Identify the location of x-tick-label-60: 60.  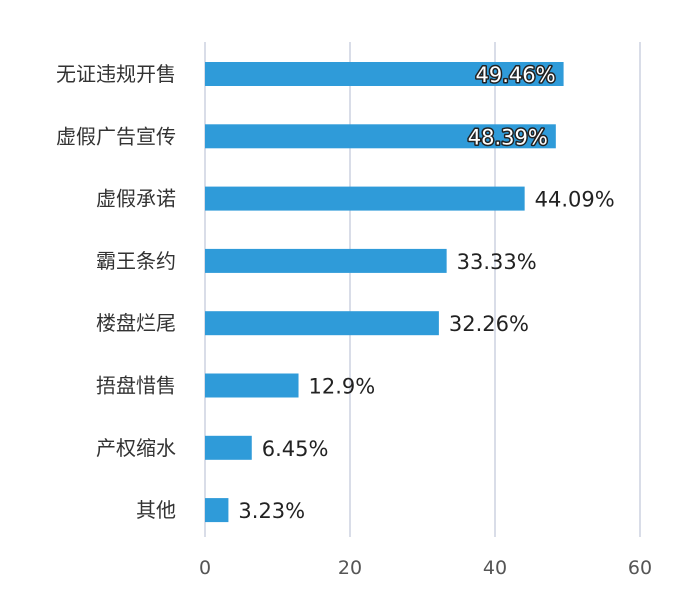
(640, 568).